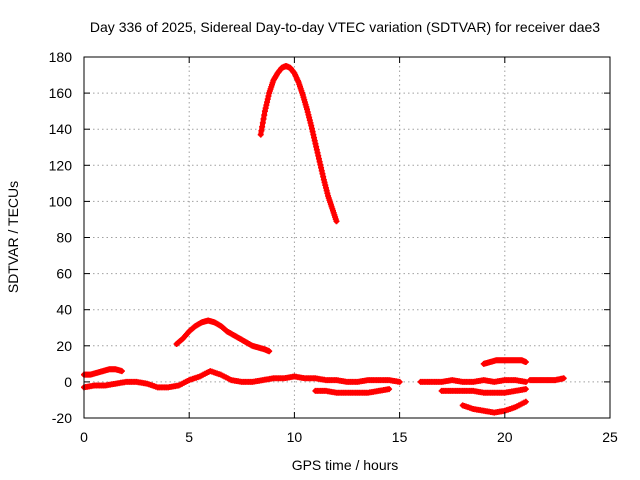 Image resolution: width=640 pixels, height=480 pixels. Describe the element at coordinates (483, 391) in the screenshot. I see `series-arc-dip2` at that location.